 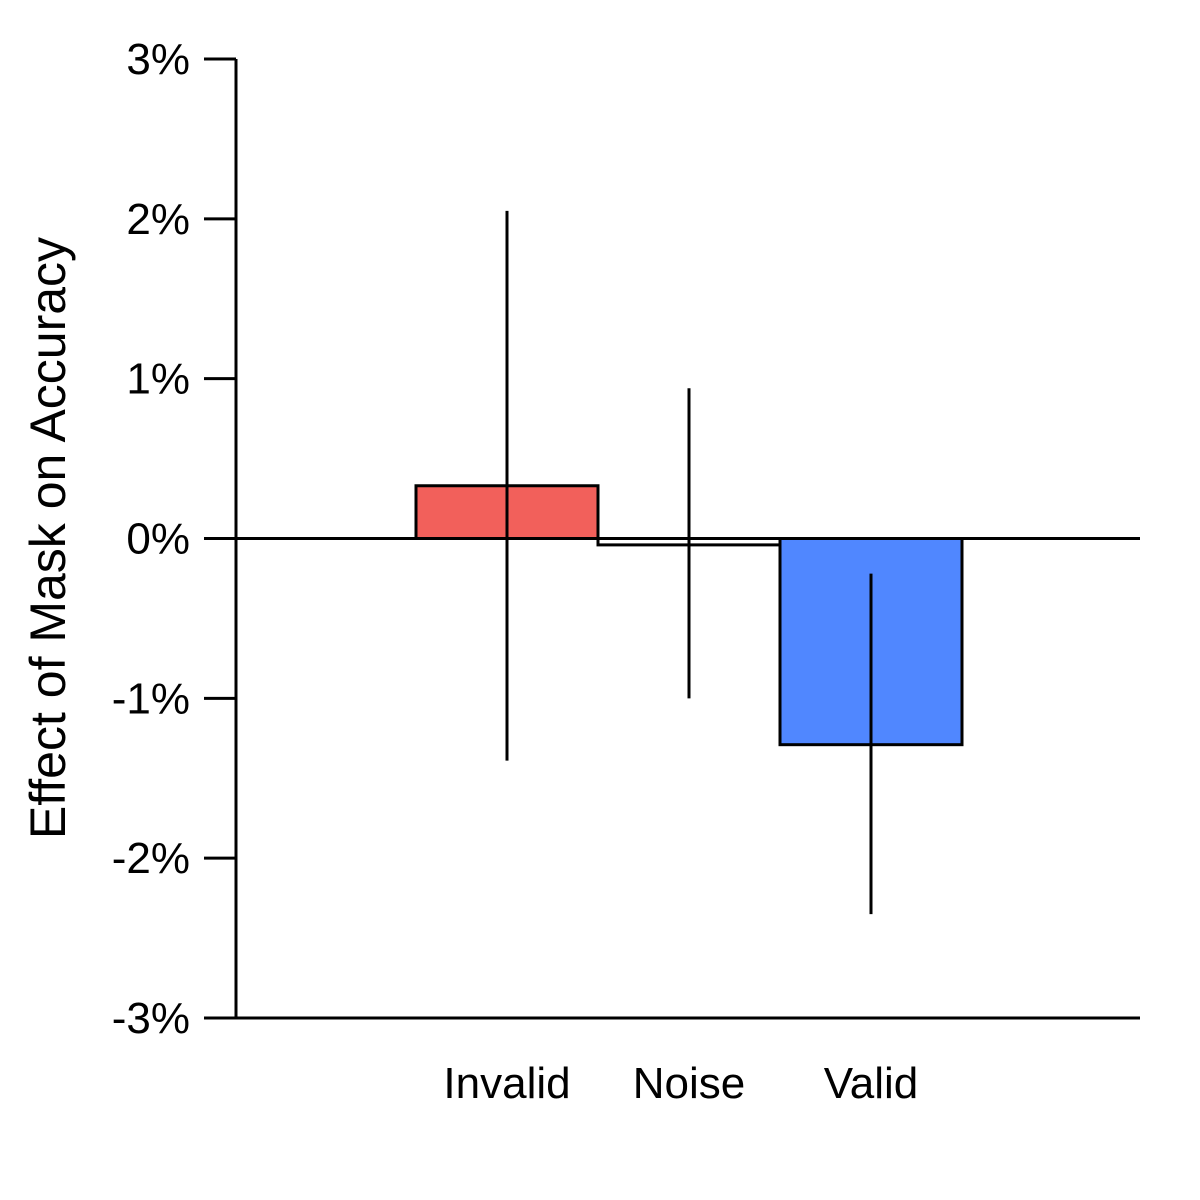 What do you see at coordinates (158, 539) in the screenshot?
I see `y-tick-label-3: 0%` at bounding box center [158, 539].